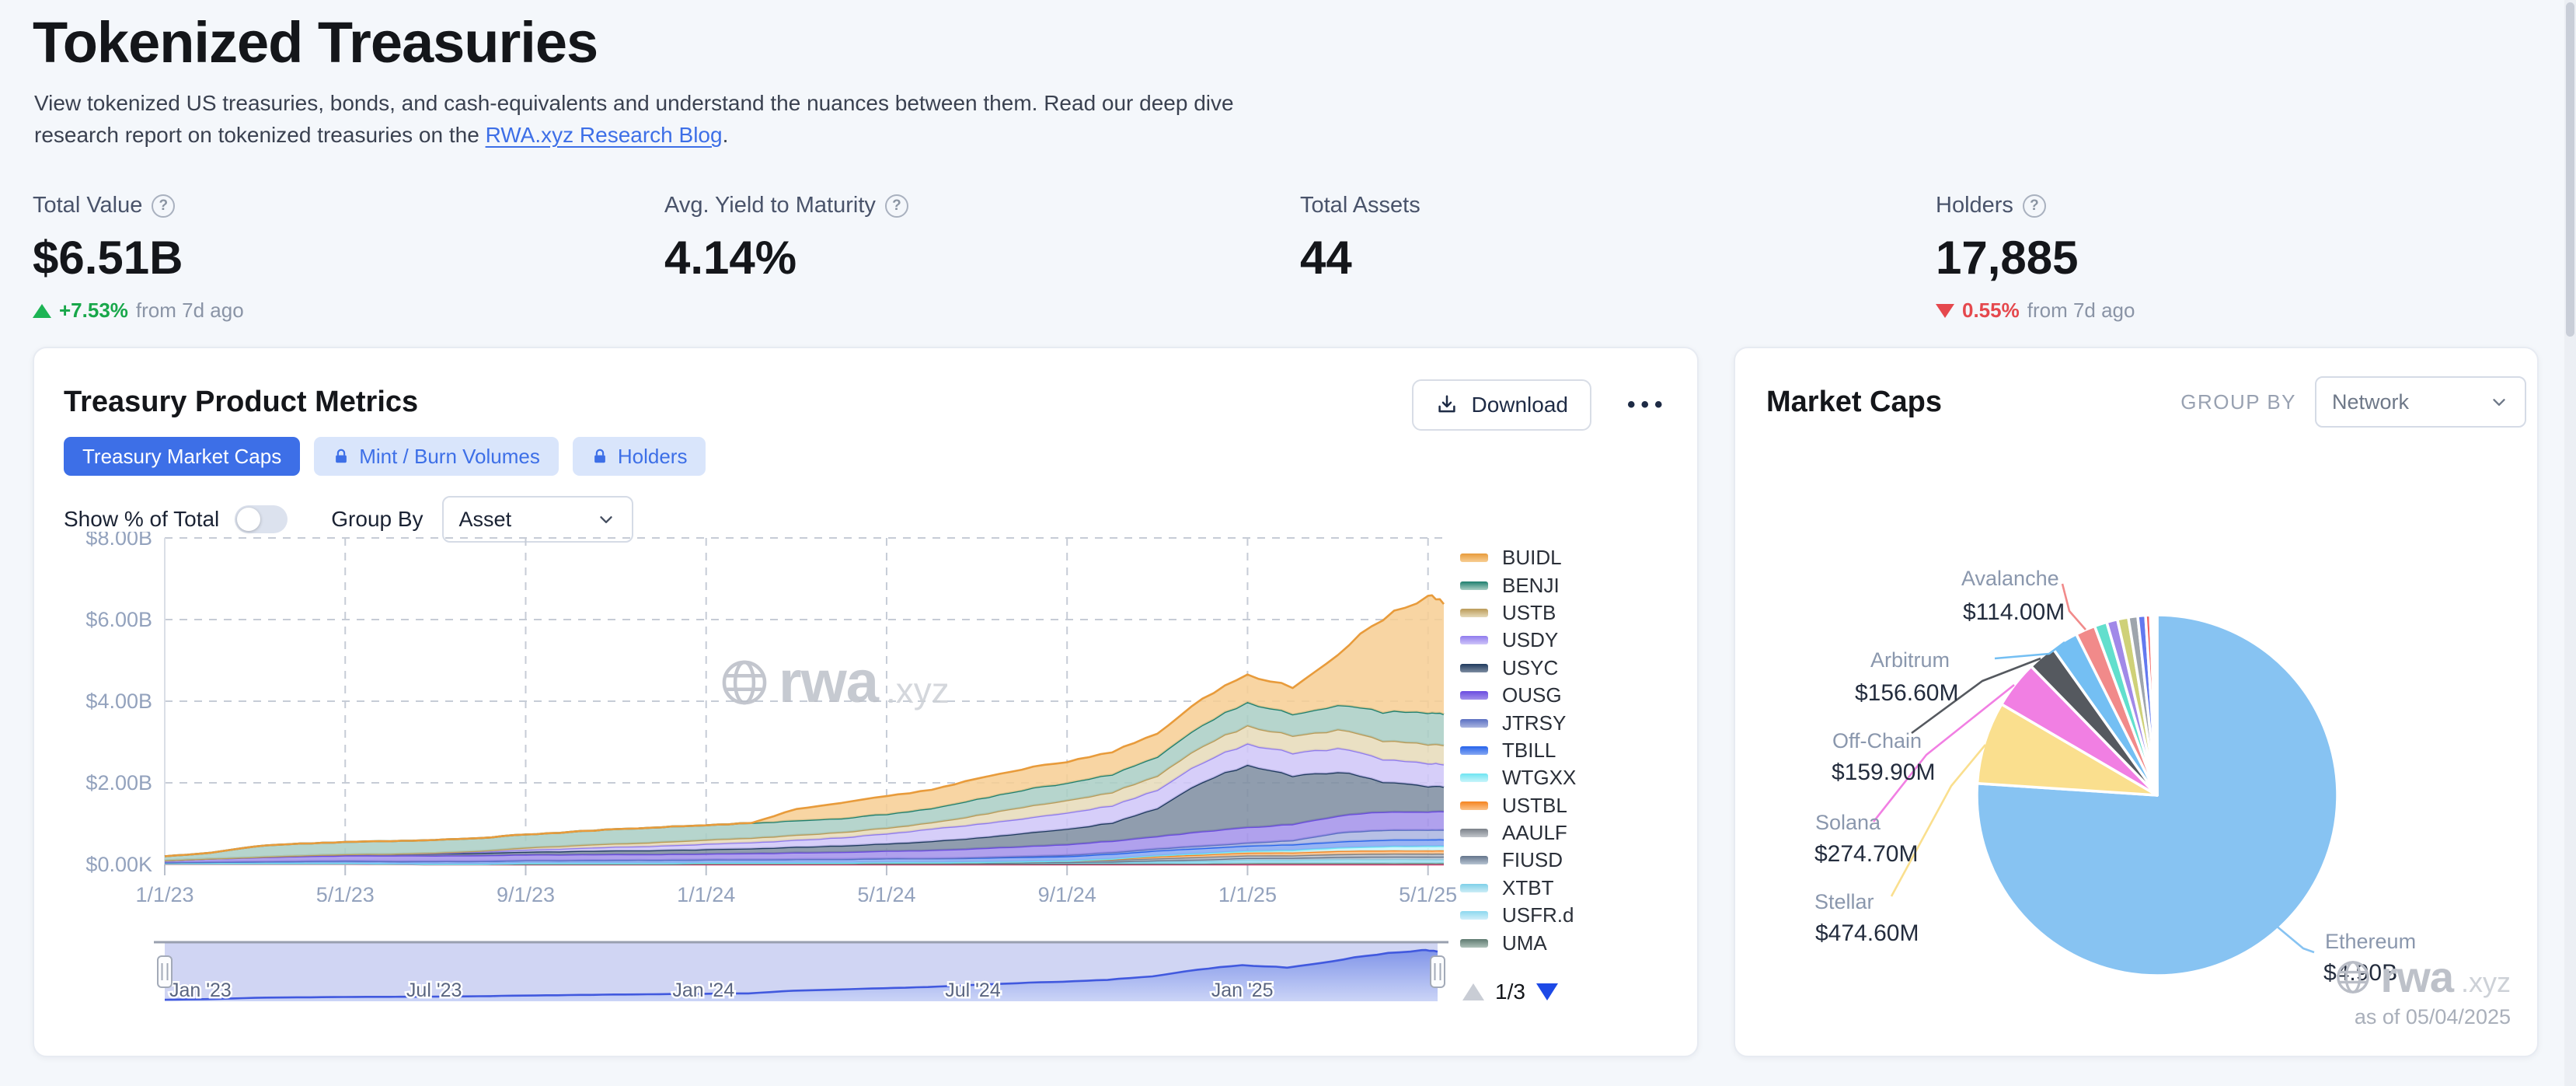 This screenshot has width=2576, height=1086. Describe the element at coordinates (1067, 893) in the screenshot. I see `svg-text: 9/1/24` at that location.